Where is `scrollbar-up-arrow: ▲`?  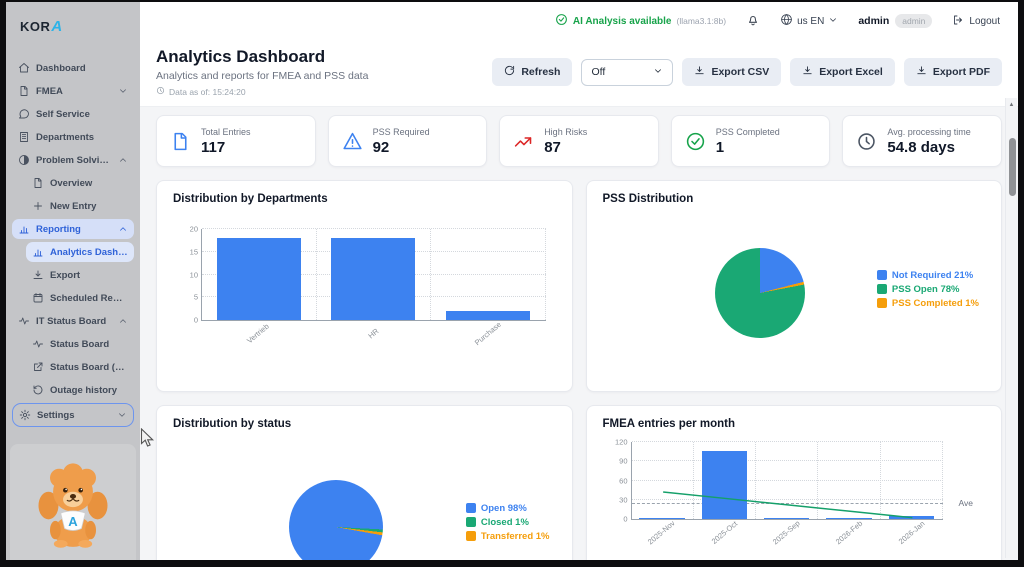 scrollbar-up-arrow: ▲ is located at coordinates (1011, 105).